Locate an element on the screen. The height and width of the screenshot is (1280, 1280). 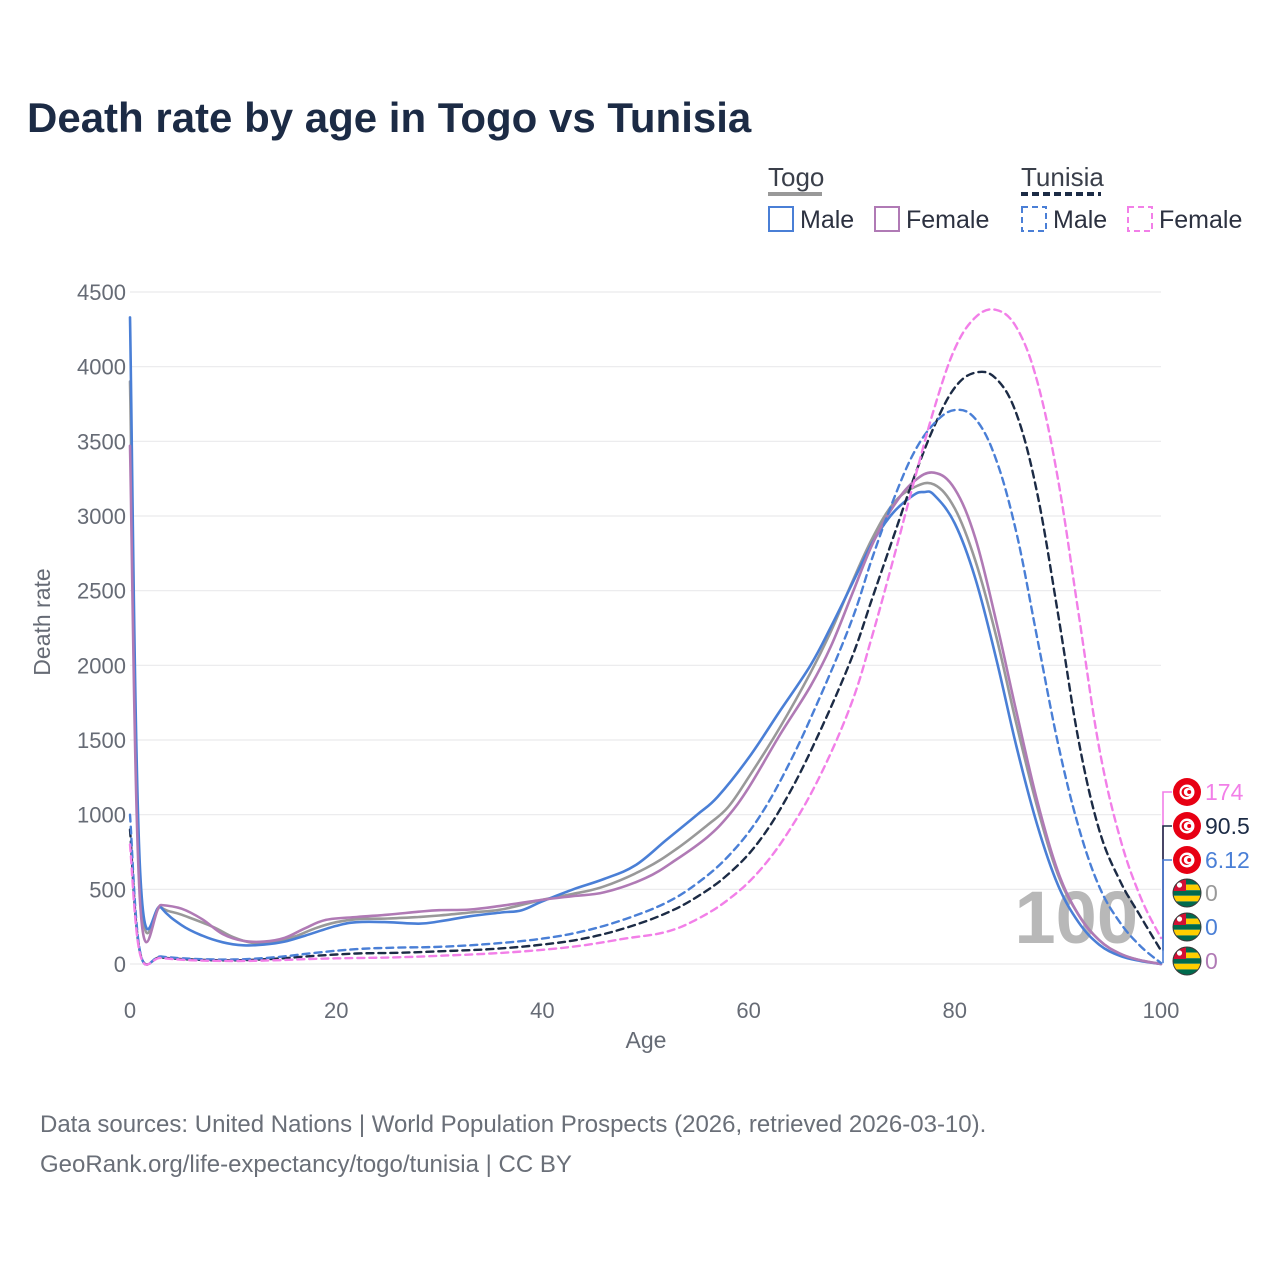
x-tick-label: 80 is located at coordinates (955, 1010).